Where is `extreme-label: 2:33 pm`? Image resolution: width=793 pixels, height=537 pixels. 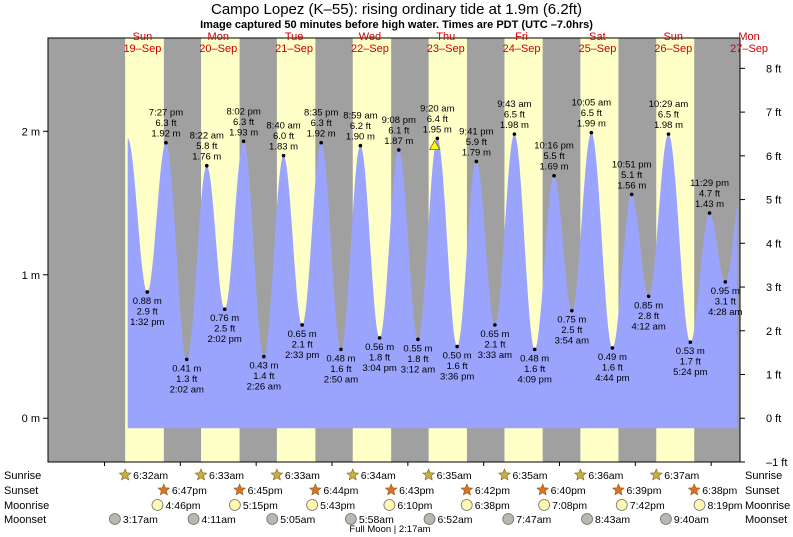 extreme-label: 2:33 pm is located at coordinates (302, 355).